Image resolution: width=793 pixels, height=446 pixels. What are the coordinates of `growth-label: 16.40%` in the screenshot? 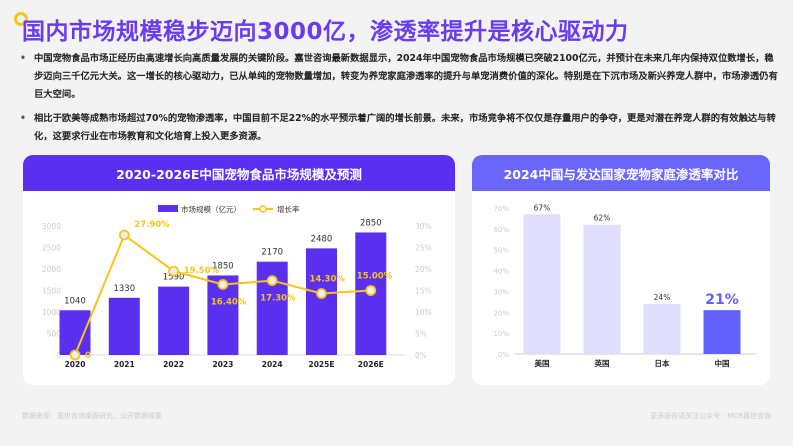 It's located at (229, 302).